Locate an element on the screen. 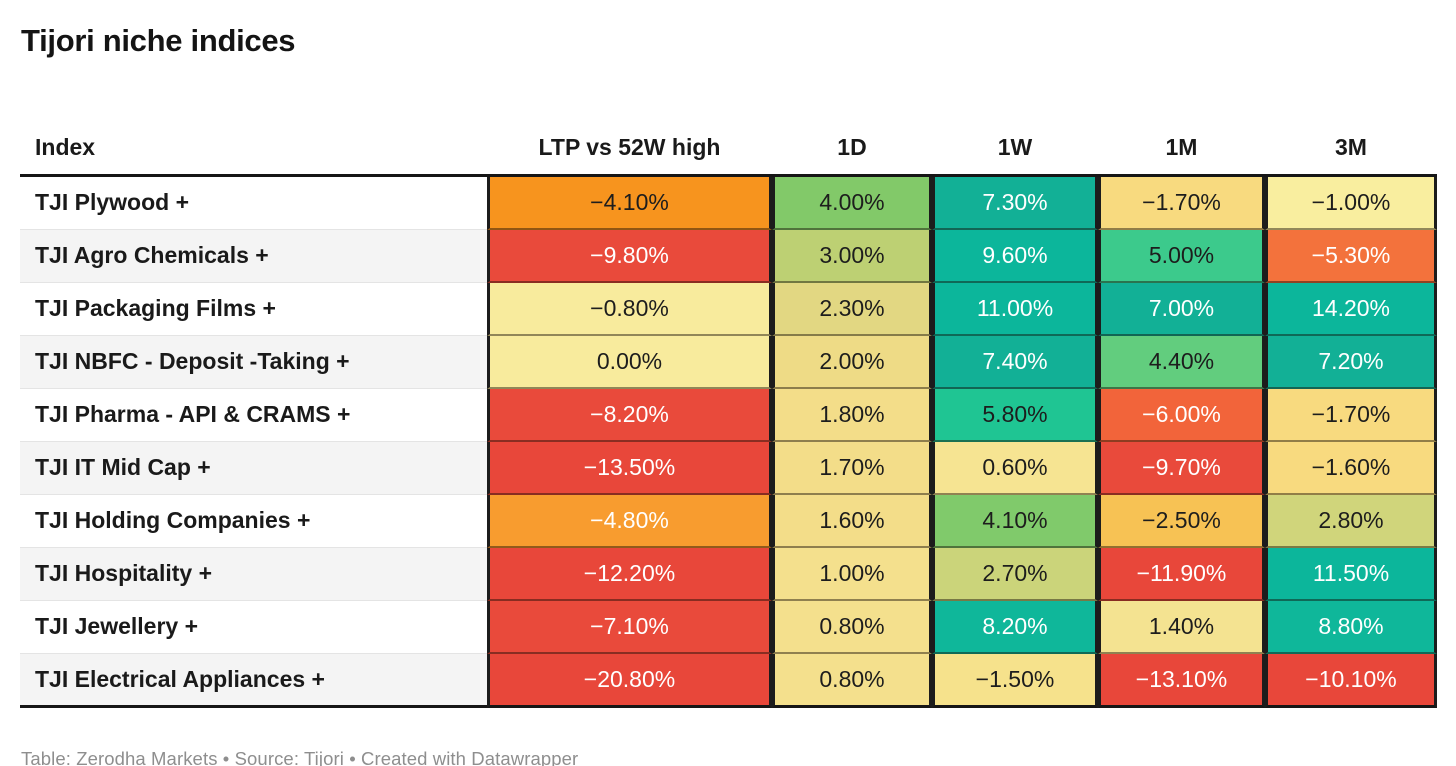 This screenshot has height=766, width=1456. heat-cell: 5.80% is located at coordinates (1015, 415).